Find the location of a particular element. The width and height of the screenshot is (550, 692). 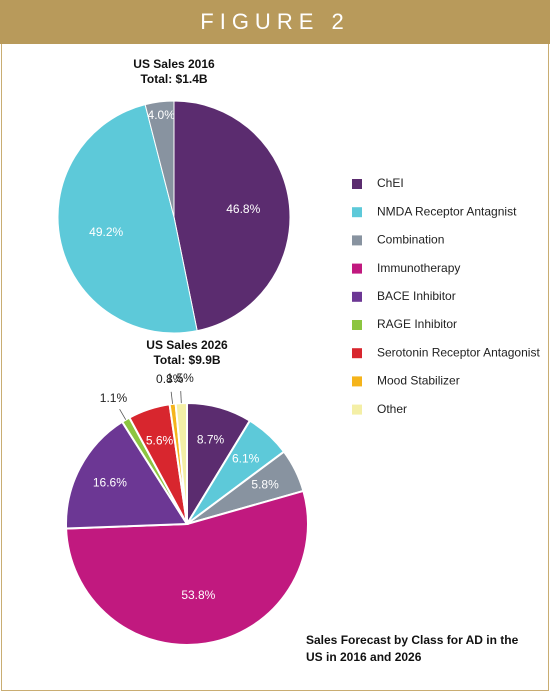

chart-title: US Sales 2026 is located at coordinates (187, 345).